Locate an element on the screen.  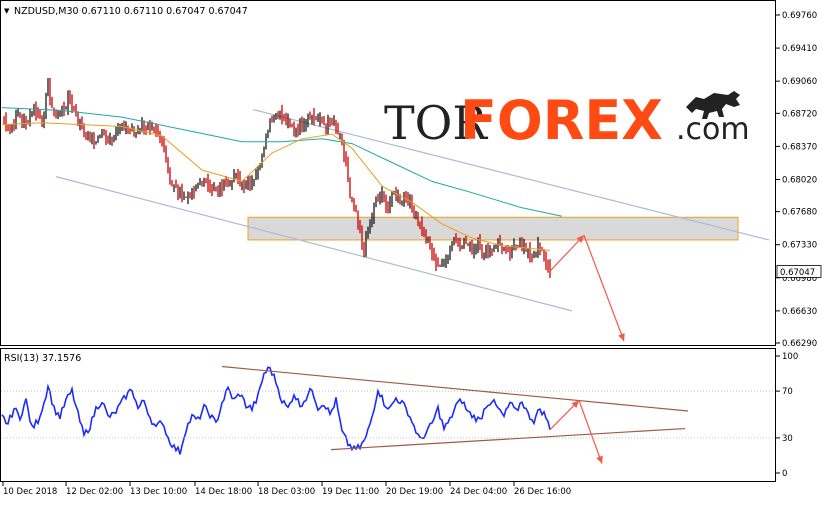
last-price-label: 0.67047 is located at coordinates (797, 273).